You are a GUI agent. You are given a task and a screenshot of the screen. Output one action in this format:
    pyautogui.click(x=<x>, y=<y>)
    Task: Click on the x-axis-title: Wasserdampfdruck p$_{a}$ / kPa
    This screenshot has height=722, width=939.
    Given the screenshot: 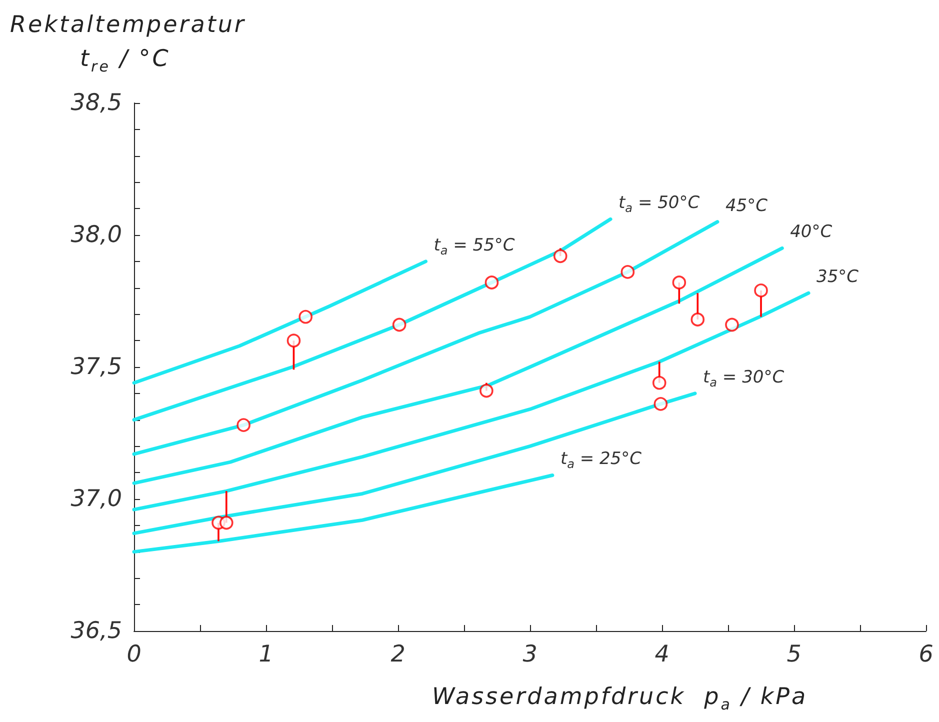 What is the action you would take?
    pyautogui.click(x=620, y=699)
    